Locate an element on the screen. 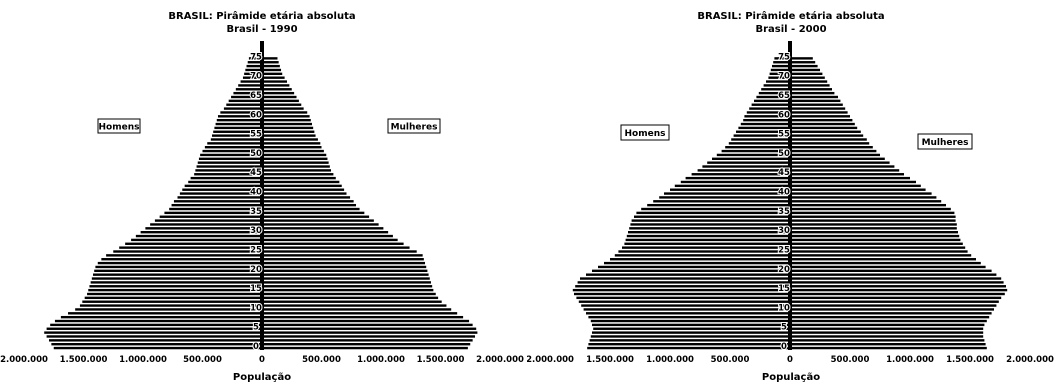 Image resolution: width=1059 pixels, height=385 pixels. age-labels: 0 5 10 15 20 25 30 35 40 45 50 55 60 65 70 75 is located at coordinates (784, 202).